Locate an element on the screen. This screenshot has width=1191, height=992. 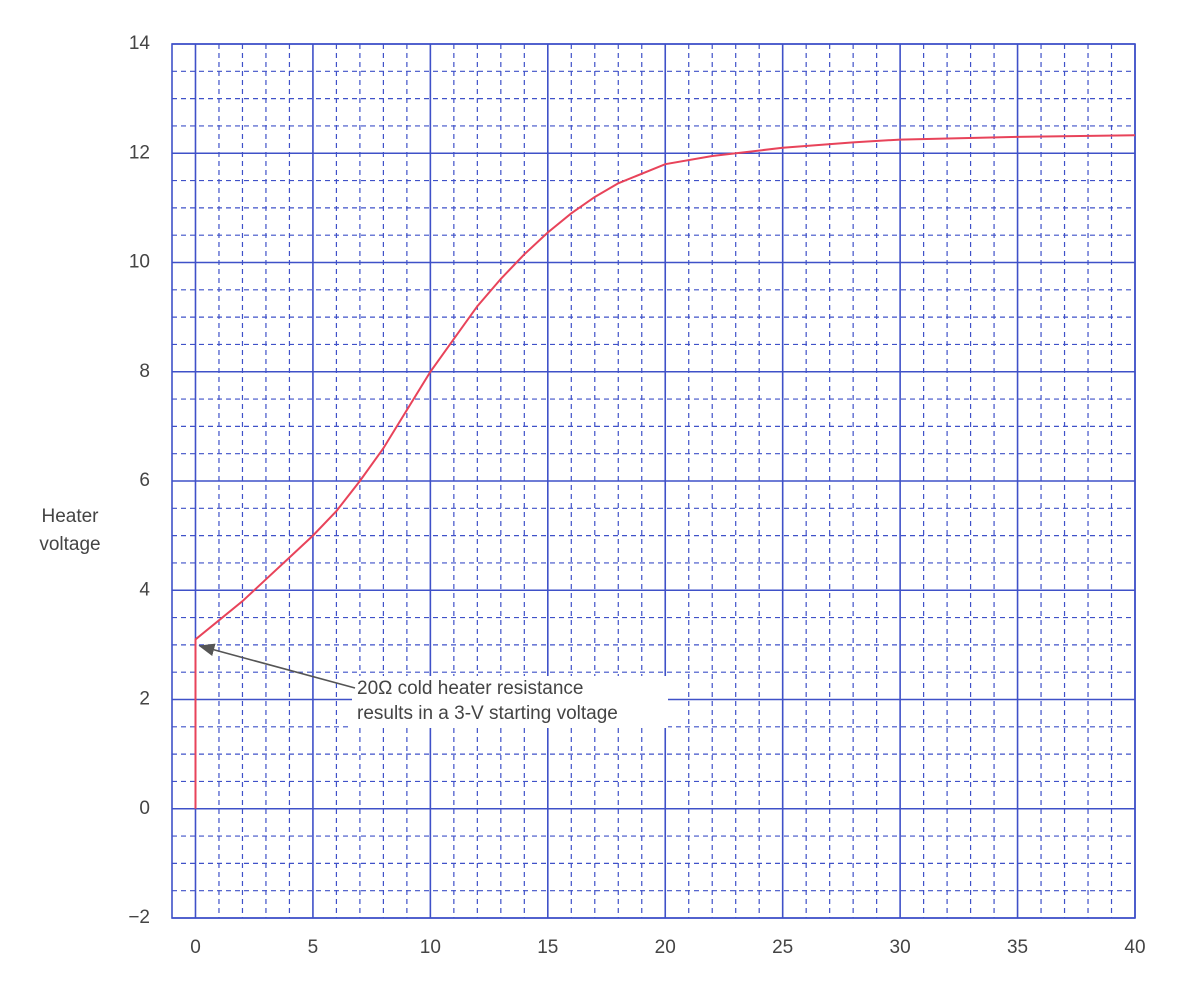
y-tick-label: 10 is located at coordinates (139, 262).